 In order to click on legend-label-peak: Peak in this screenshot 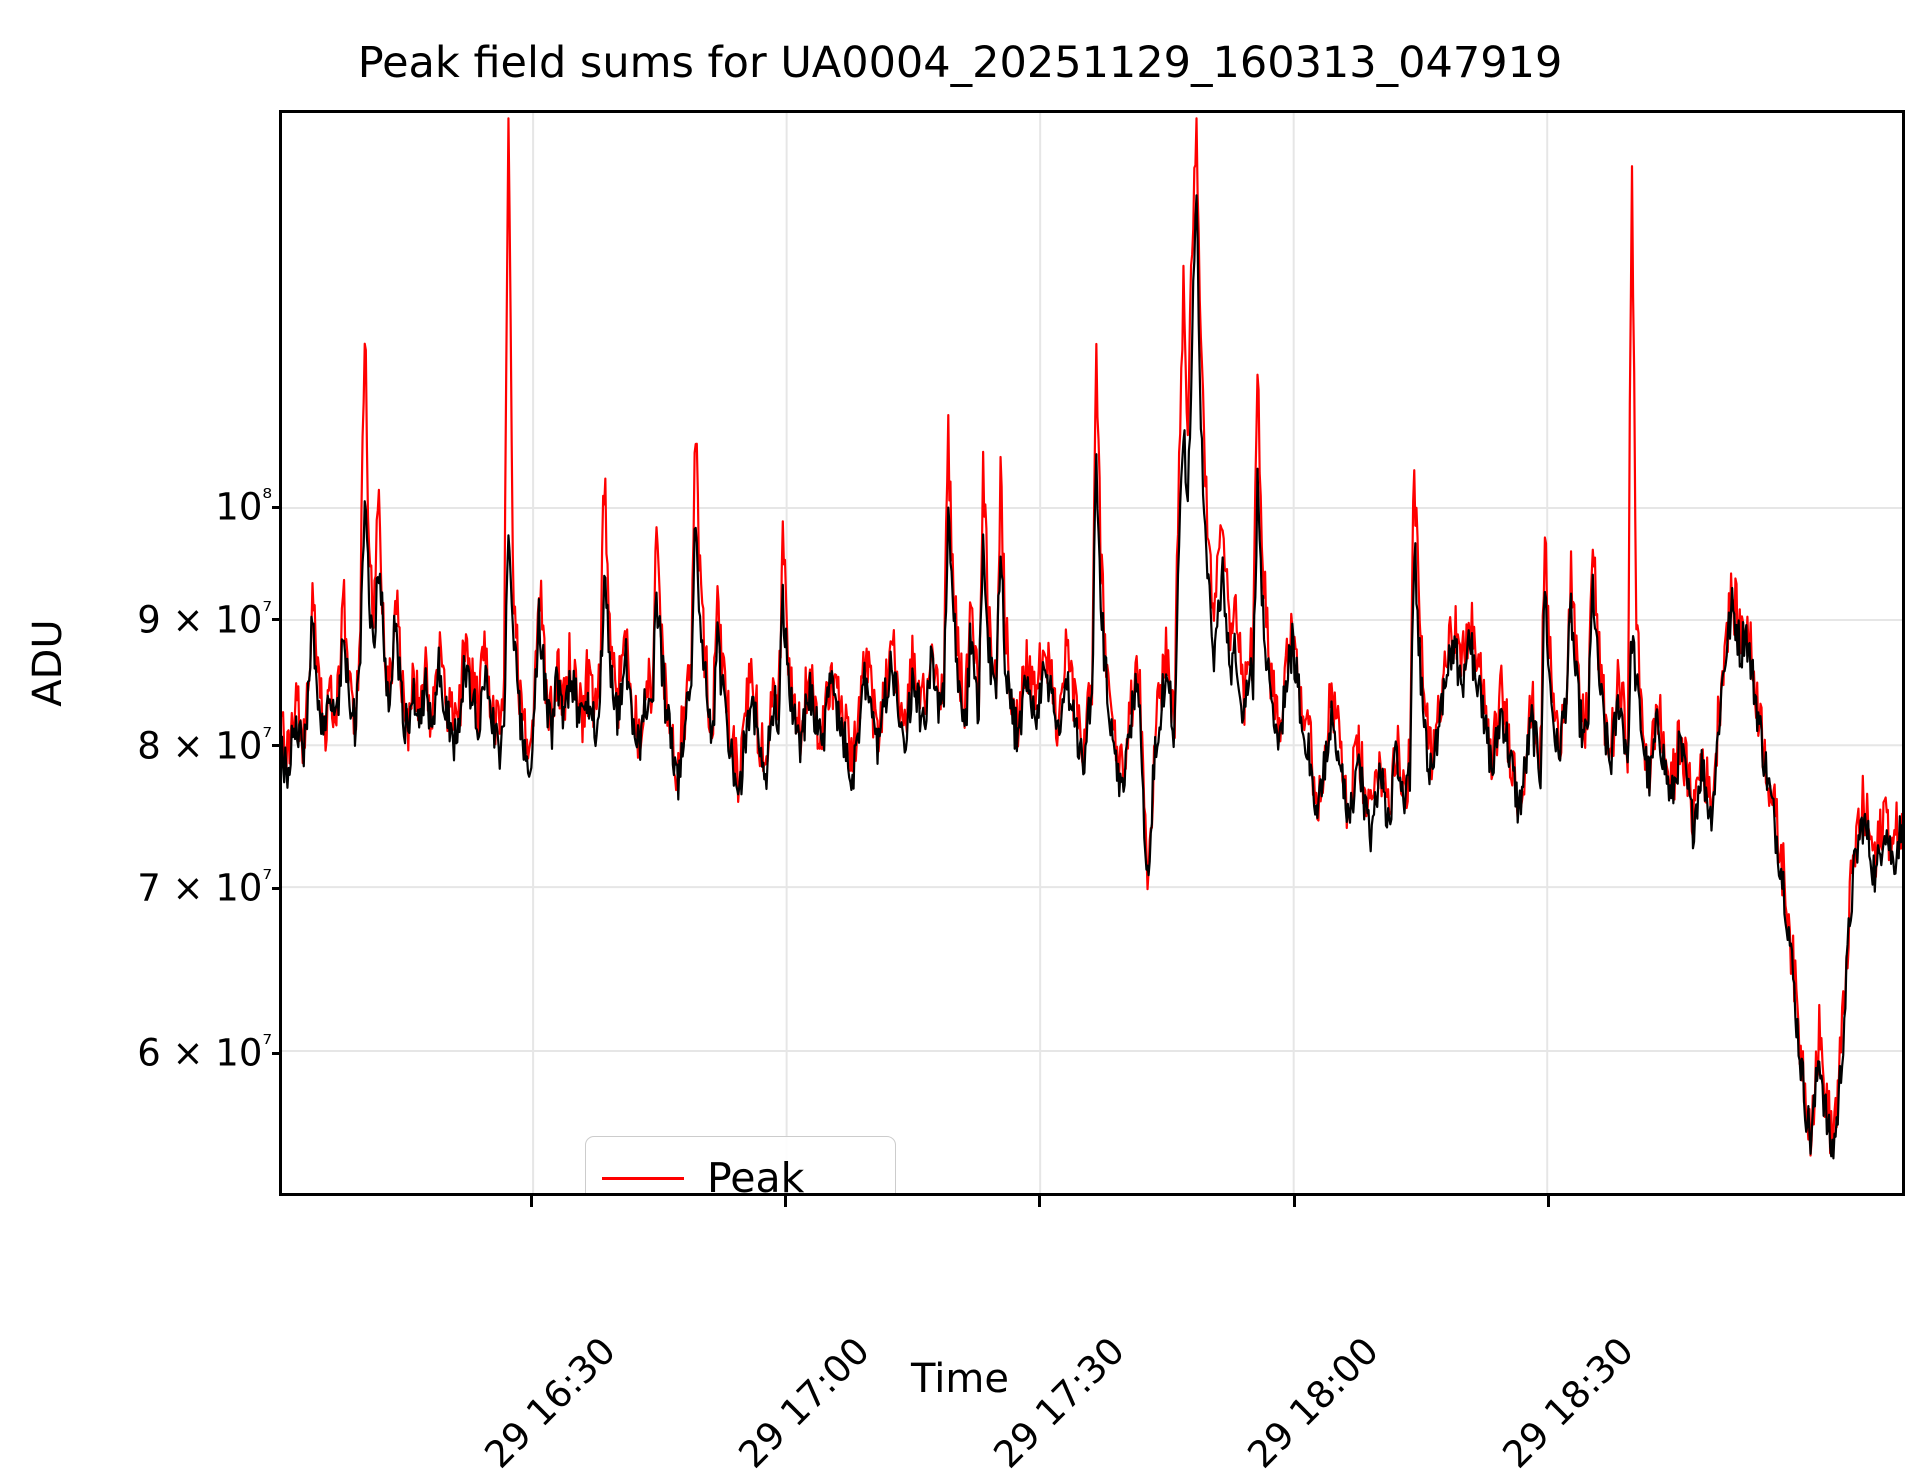, I will do `click(756, 1174)`.